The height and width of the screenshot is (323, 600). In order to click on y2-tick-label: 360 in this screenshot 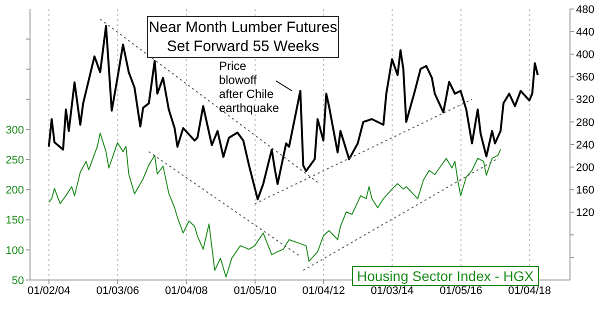, I will do `click(585, 78)`.